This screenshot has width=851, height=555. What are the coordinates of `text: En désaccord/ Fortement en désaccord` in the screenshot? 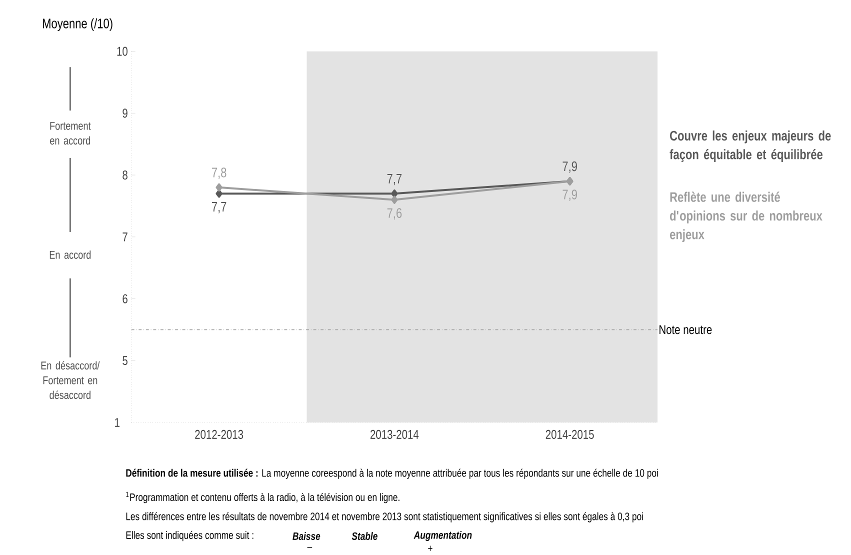 It's located at (70, 380).